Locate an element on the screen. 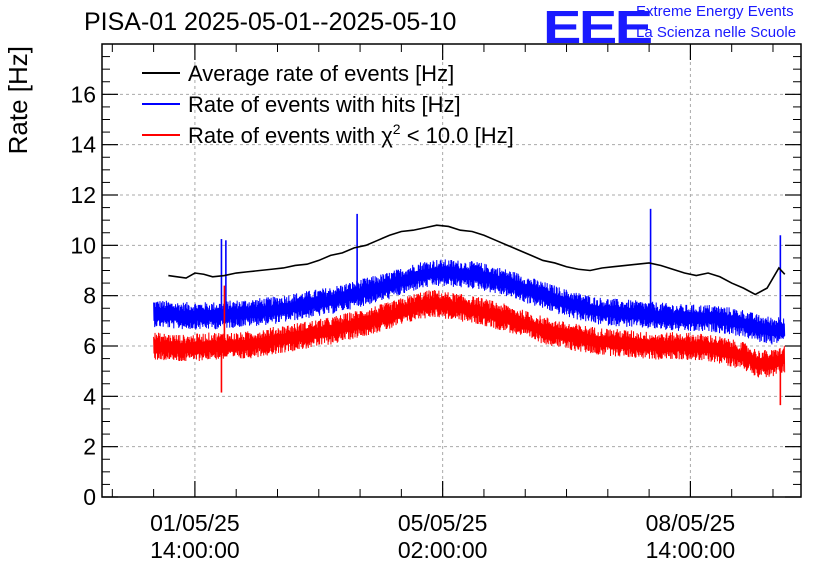  y-tick-label: 16 is located at coordinates (83, 94).